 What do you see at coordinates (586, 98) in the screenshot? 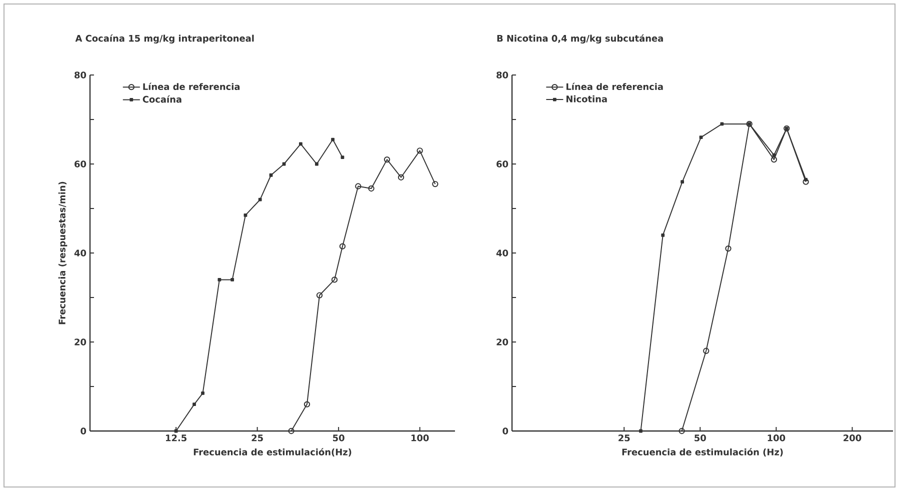
I see `legend-label: Nicotina` at bounding box center [586, 98].